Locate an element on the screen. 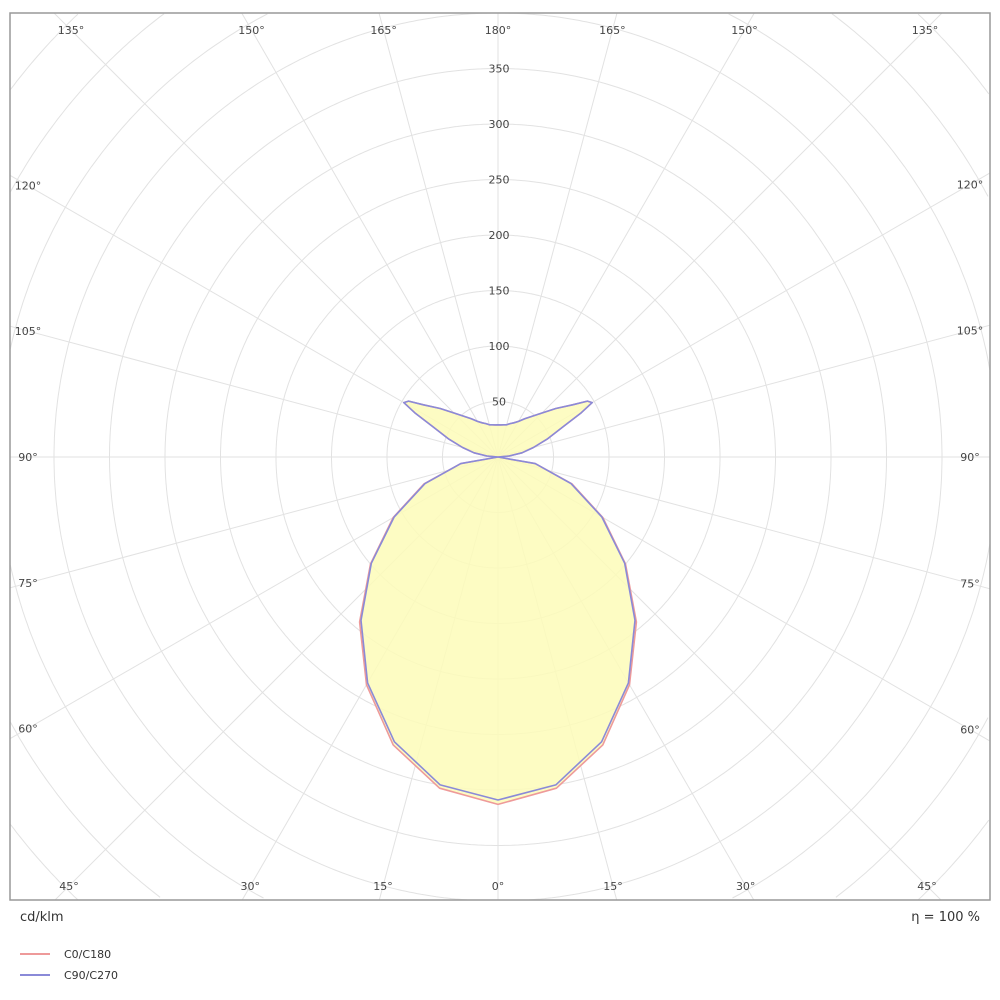 This screenshot has height=1000, width=1000. radial-tick-label: 350 is located at coordinates (499, 69).